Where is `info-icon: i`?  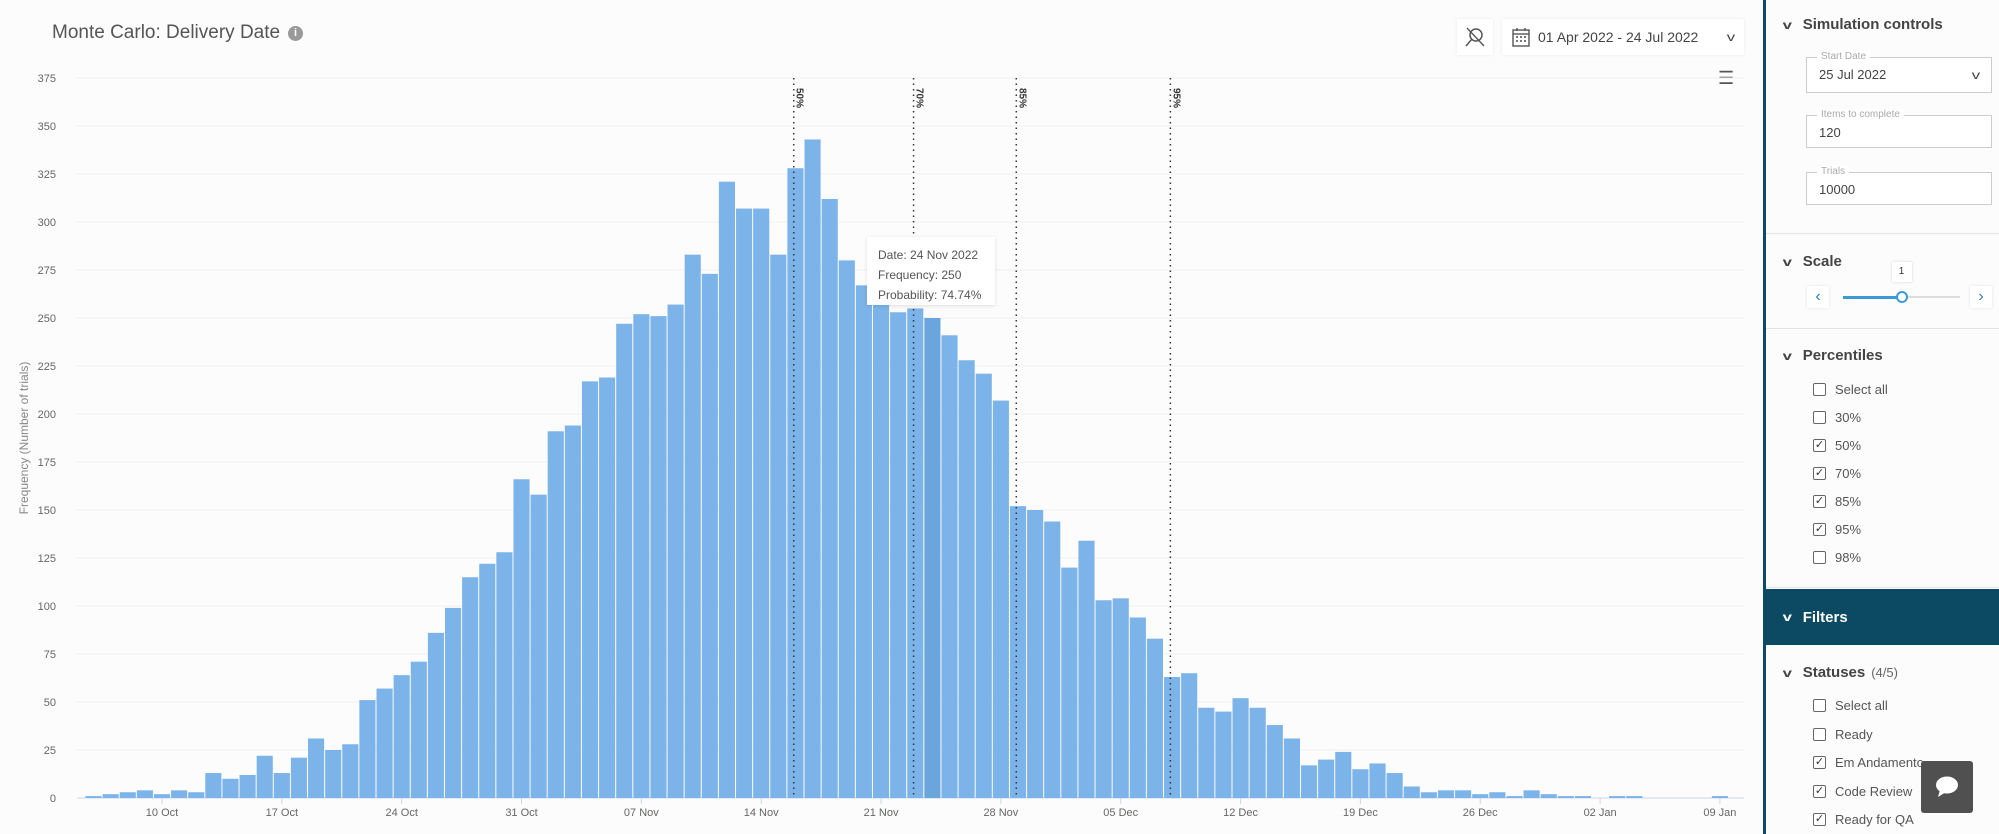
info-icon: i is located at coordinates (295, 33).